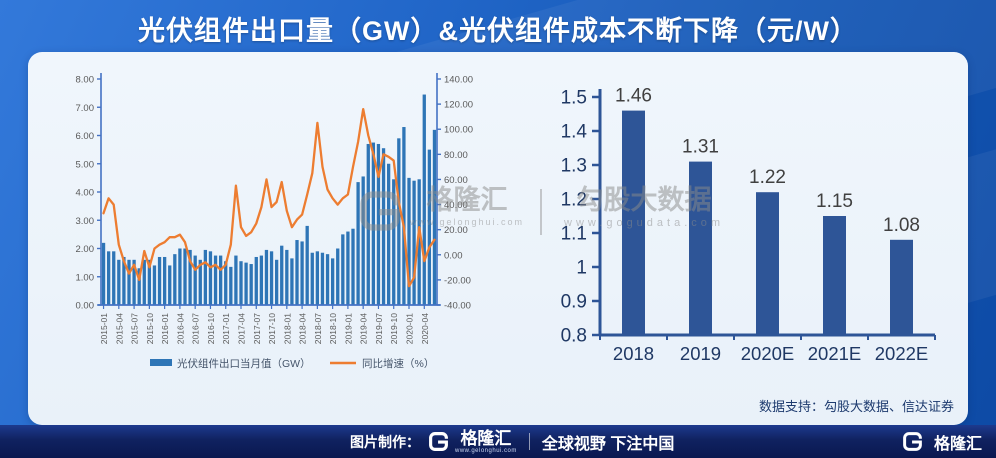 The image size is (996, 458). Describe the element at coordinates (425, 328) in the screenshot. I see `x-axis-tick-label: 2020-04` at that location.